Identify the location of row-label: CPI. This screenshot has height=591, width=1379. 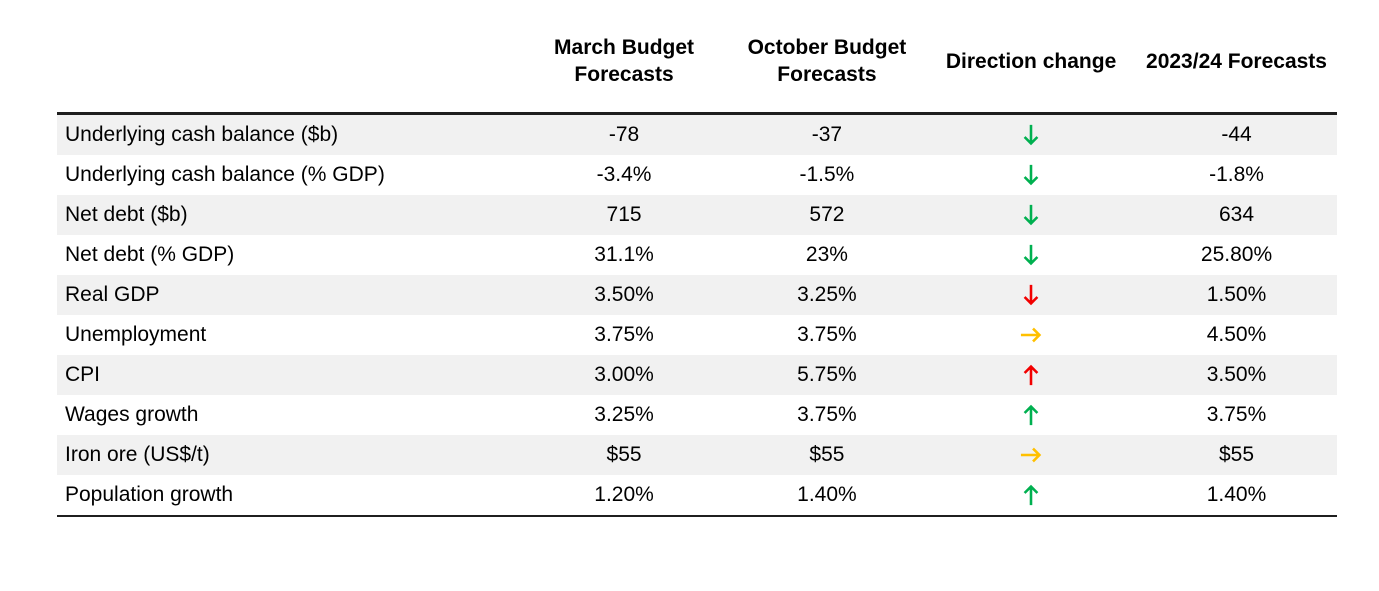
(83, 374).